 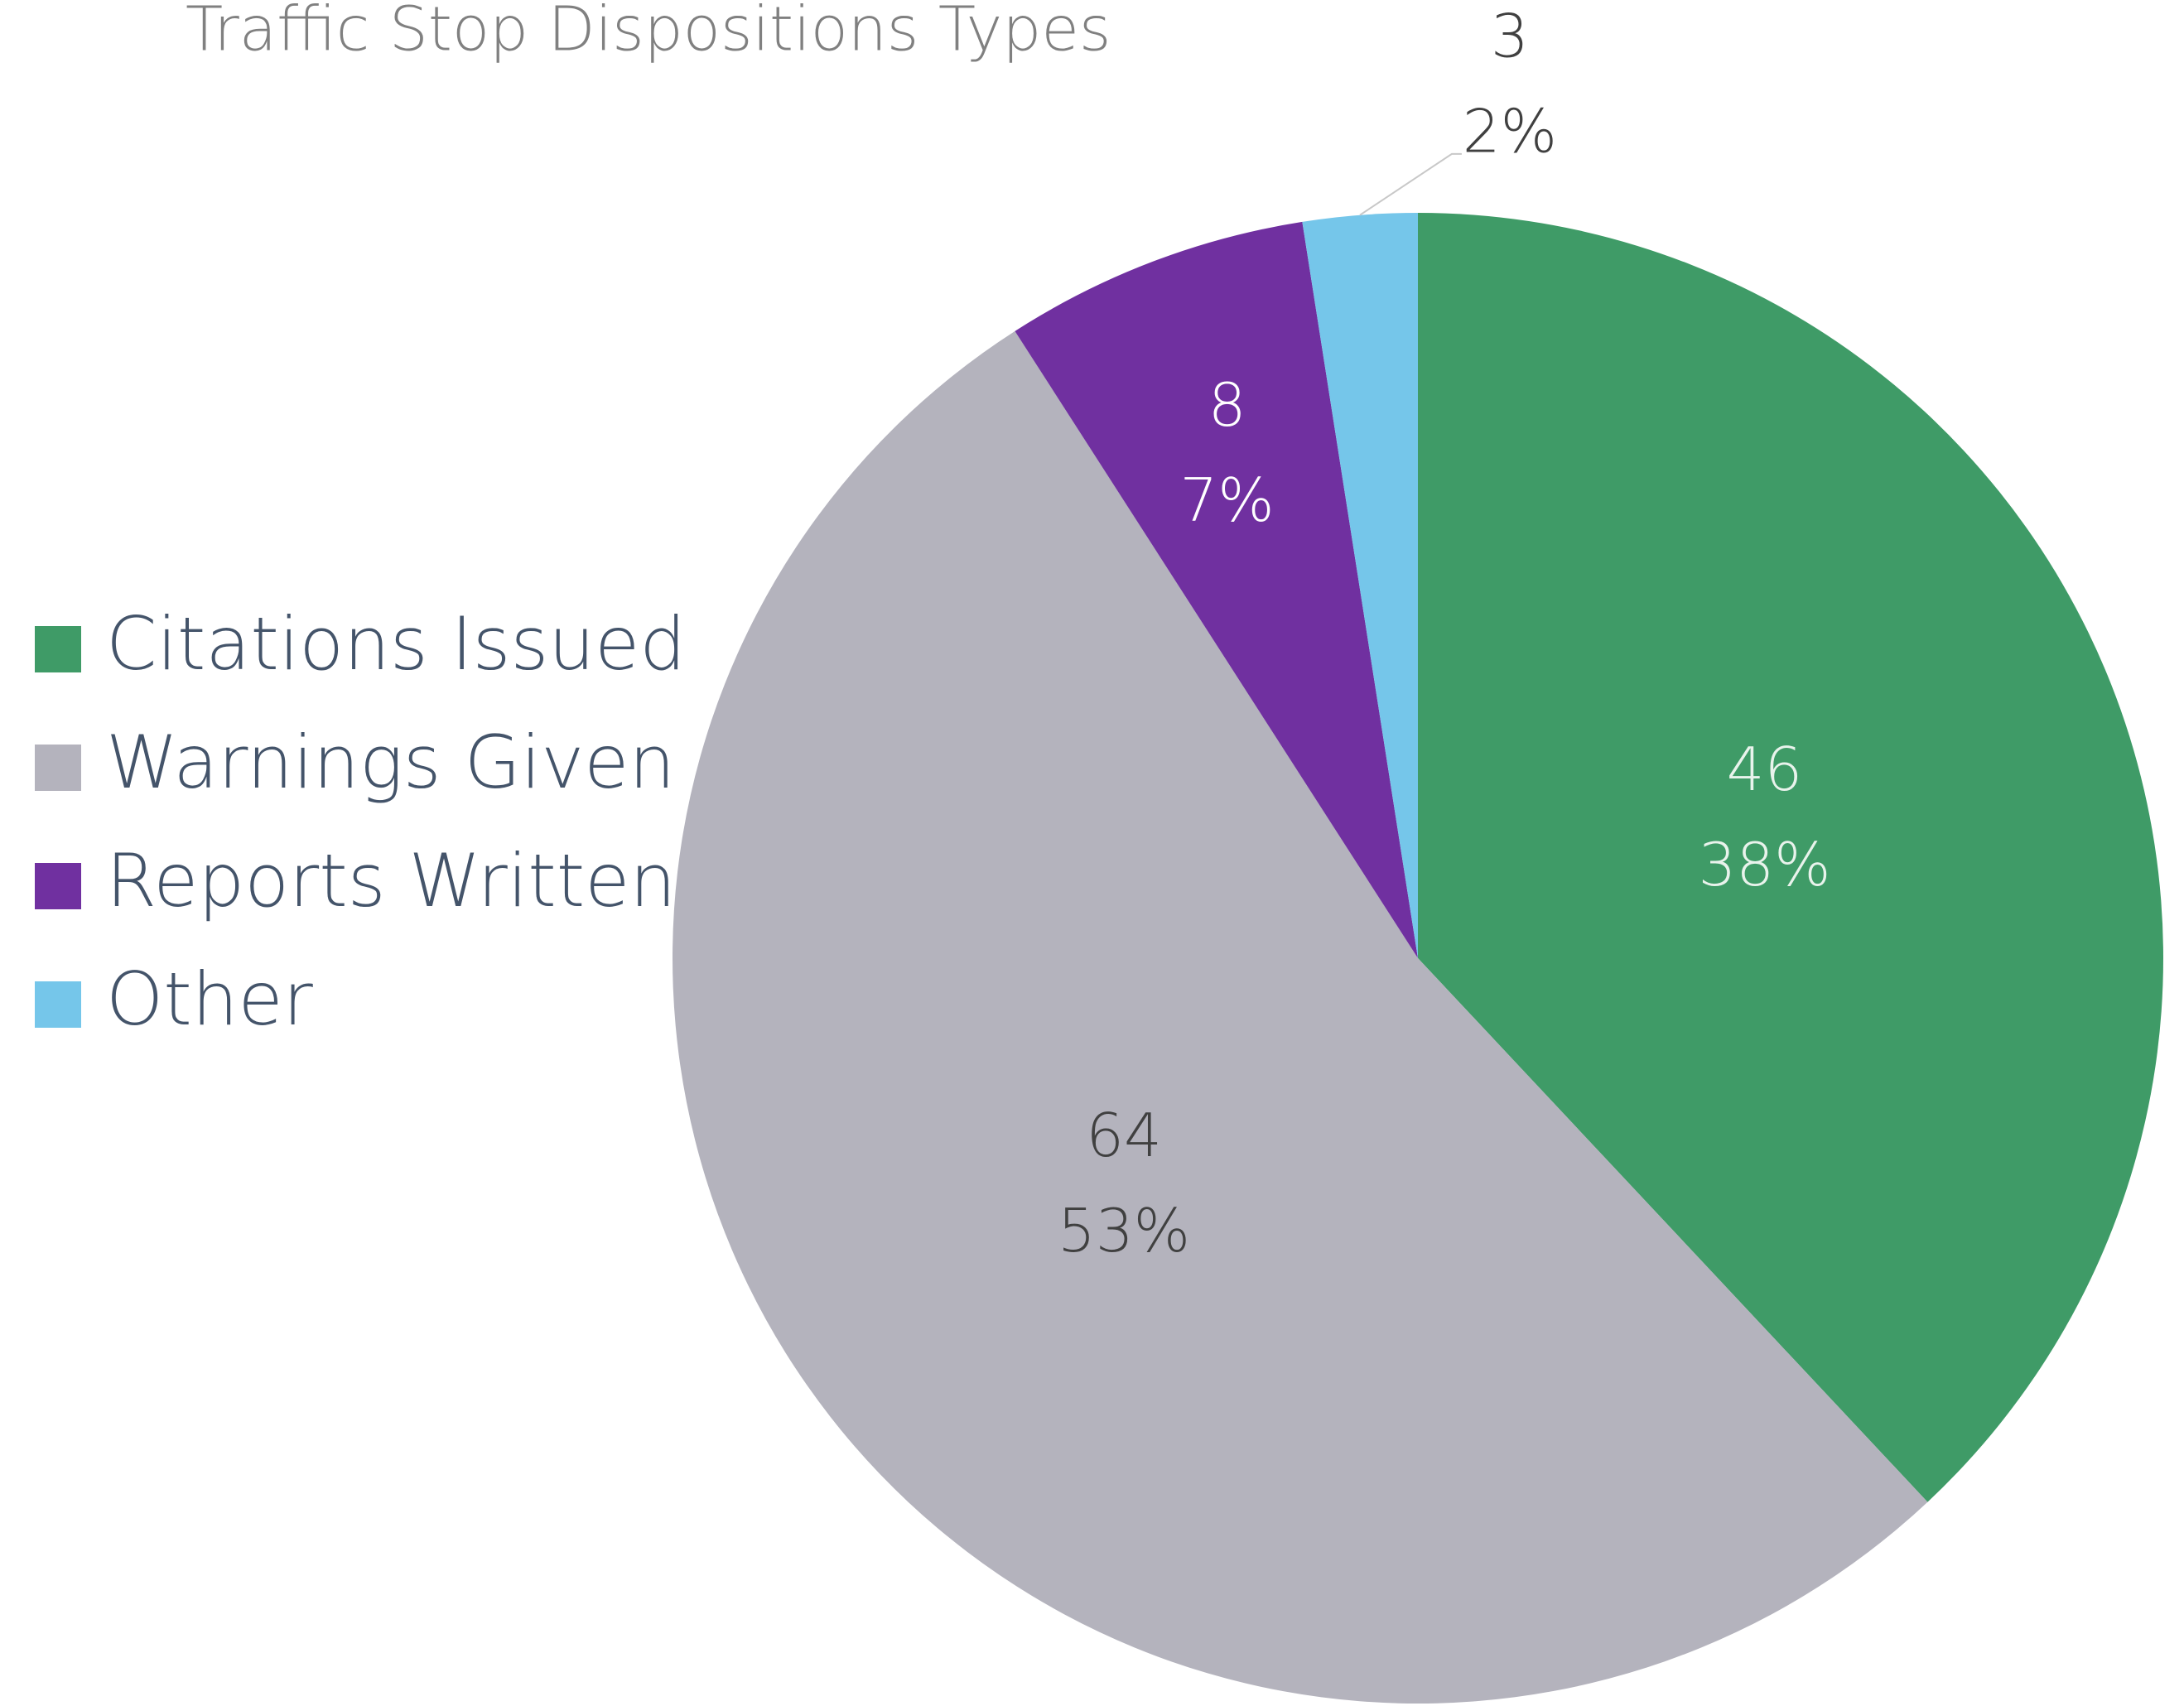 What do you see at coordinates (1124, 1135) in the screenshot?
I see `data-label: 64` at bounding box center [1124, 1135].